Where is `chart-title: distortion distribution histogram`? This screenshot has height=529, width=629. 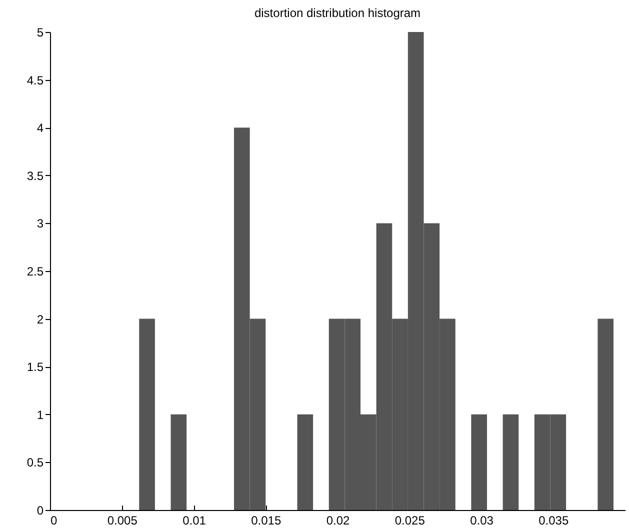
chart-title: distortion distribution histogram is located at coordinates (337, 13).